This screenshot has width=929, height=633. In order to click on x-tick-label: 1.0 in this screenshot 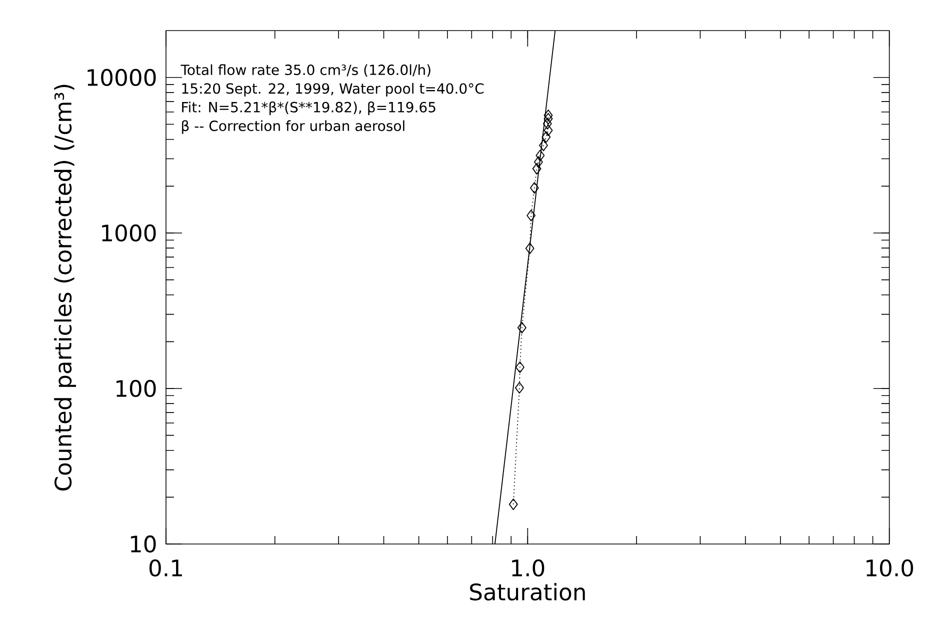, I will do `click(528, 568)`.